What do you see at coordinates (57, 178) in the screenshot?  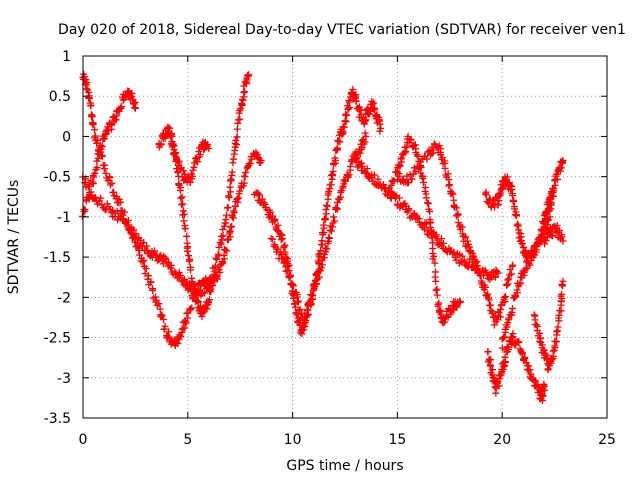 I see `y-tick-label: -0.5` at bounding box center [57, 178].